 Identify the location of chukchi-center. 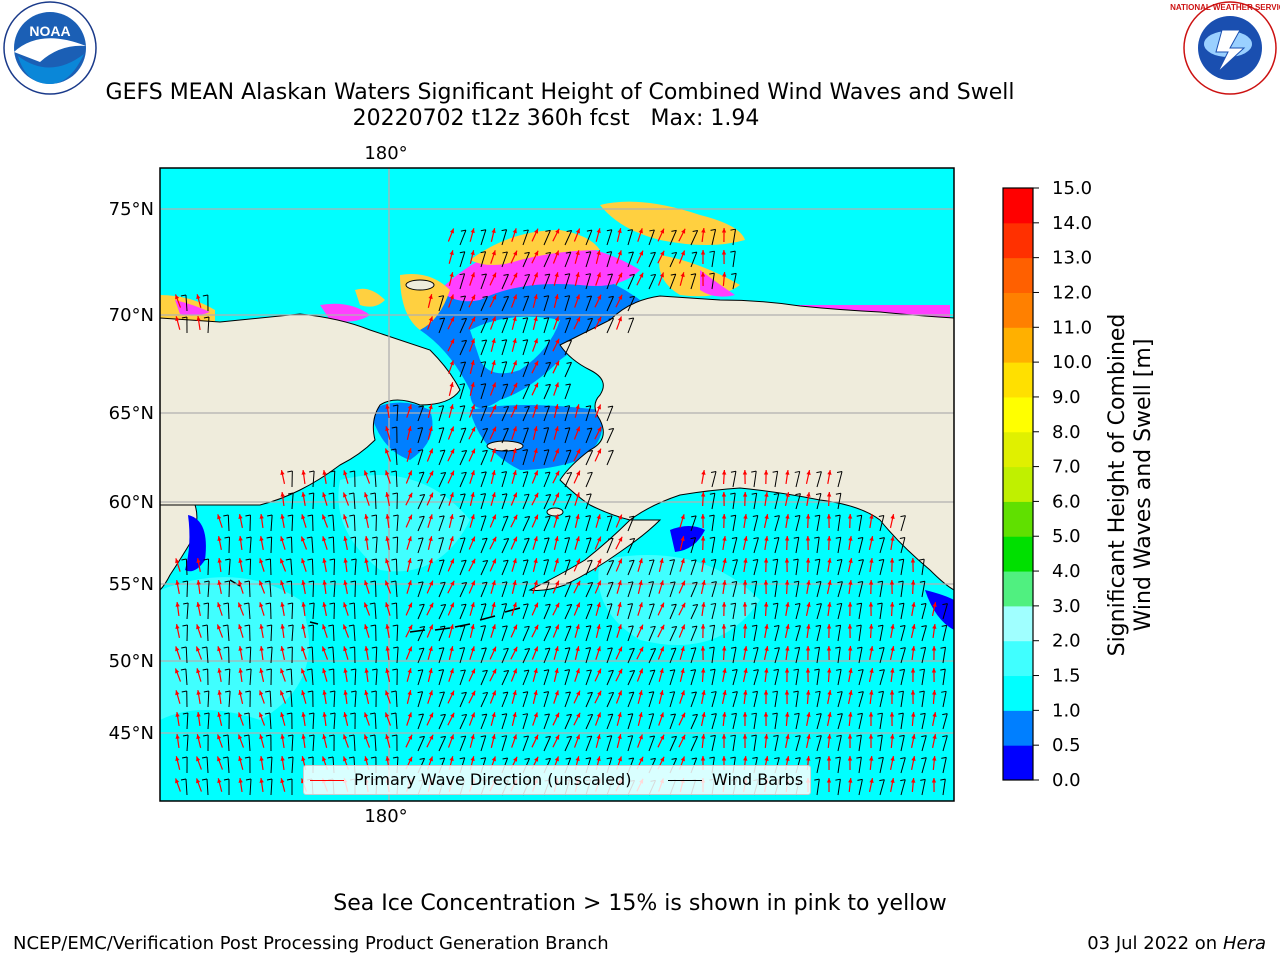
(515, 345).